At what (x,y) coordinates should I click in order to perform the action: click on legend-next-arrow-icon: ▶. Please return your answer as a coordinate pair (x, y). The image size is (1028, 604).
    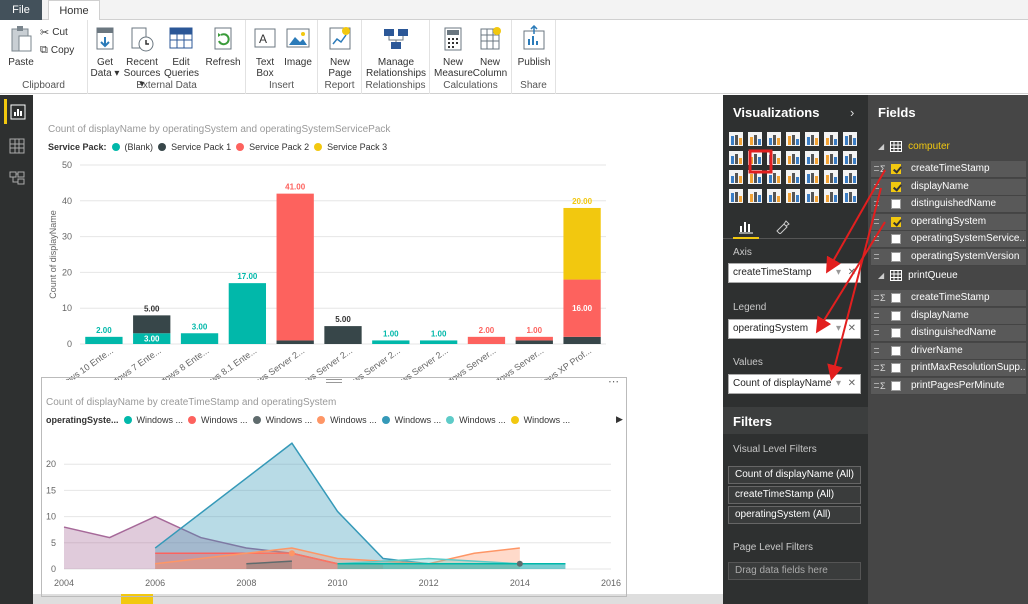
    Looking at the image, I should click on (619, 419).